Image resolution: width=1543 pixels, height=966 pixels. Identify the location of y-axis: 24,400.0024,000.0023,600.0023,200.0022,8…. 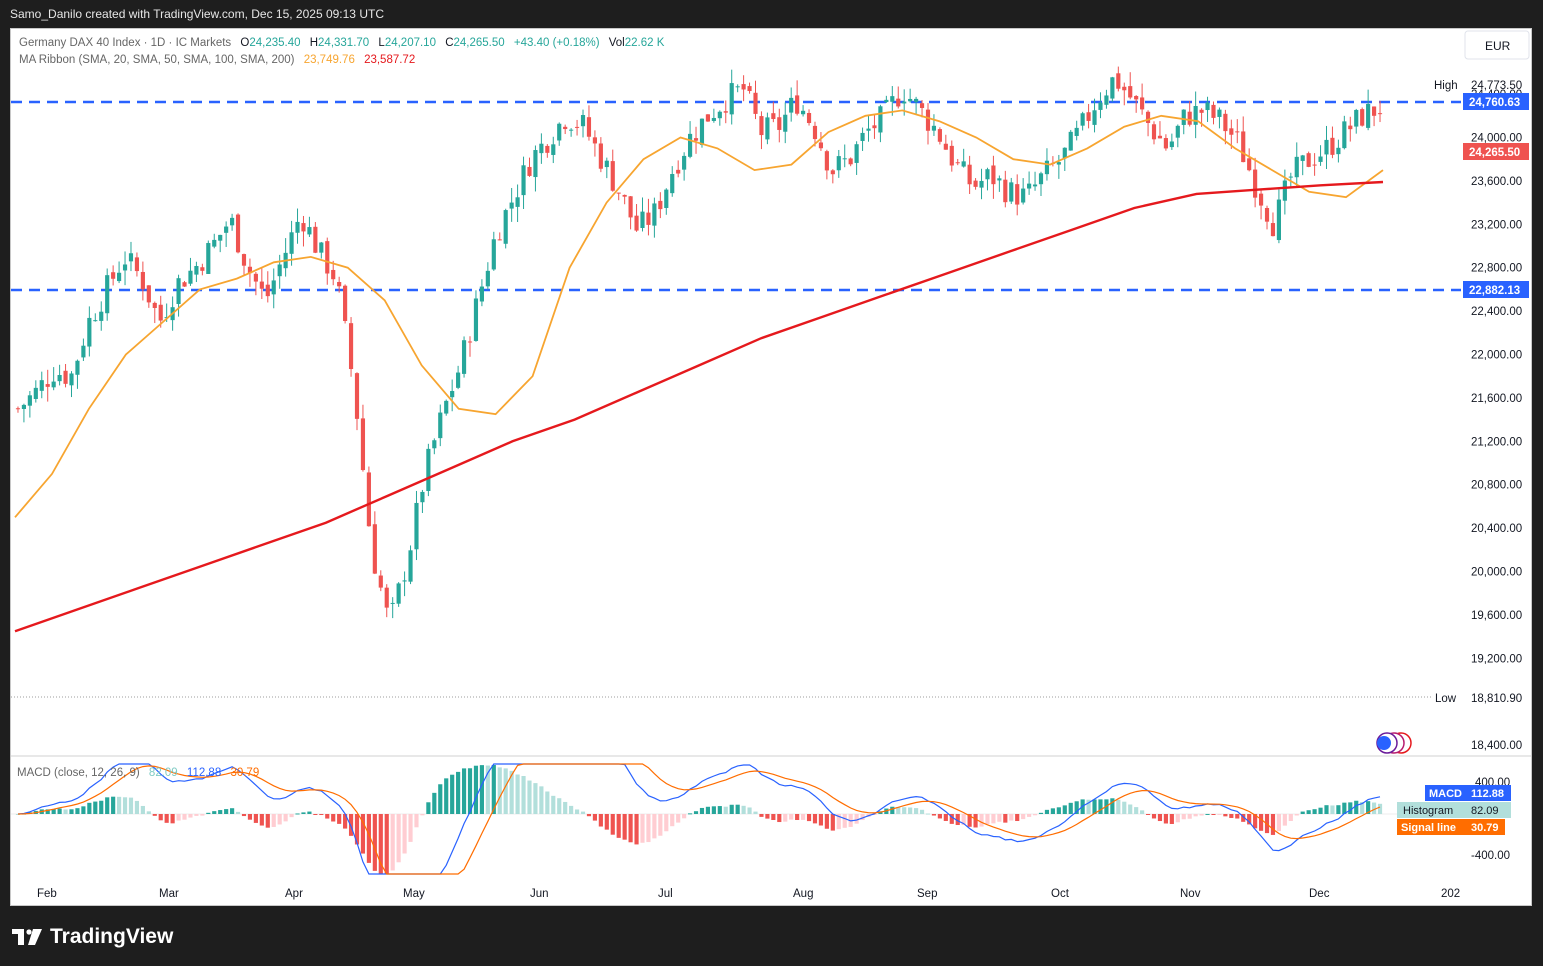
(1496, 420).